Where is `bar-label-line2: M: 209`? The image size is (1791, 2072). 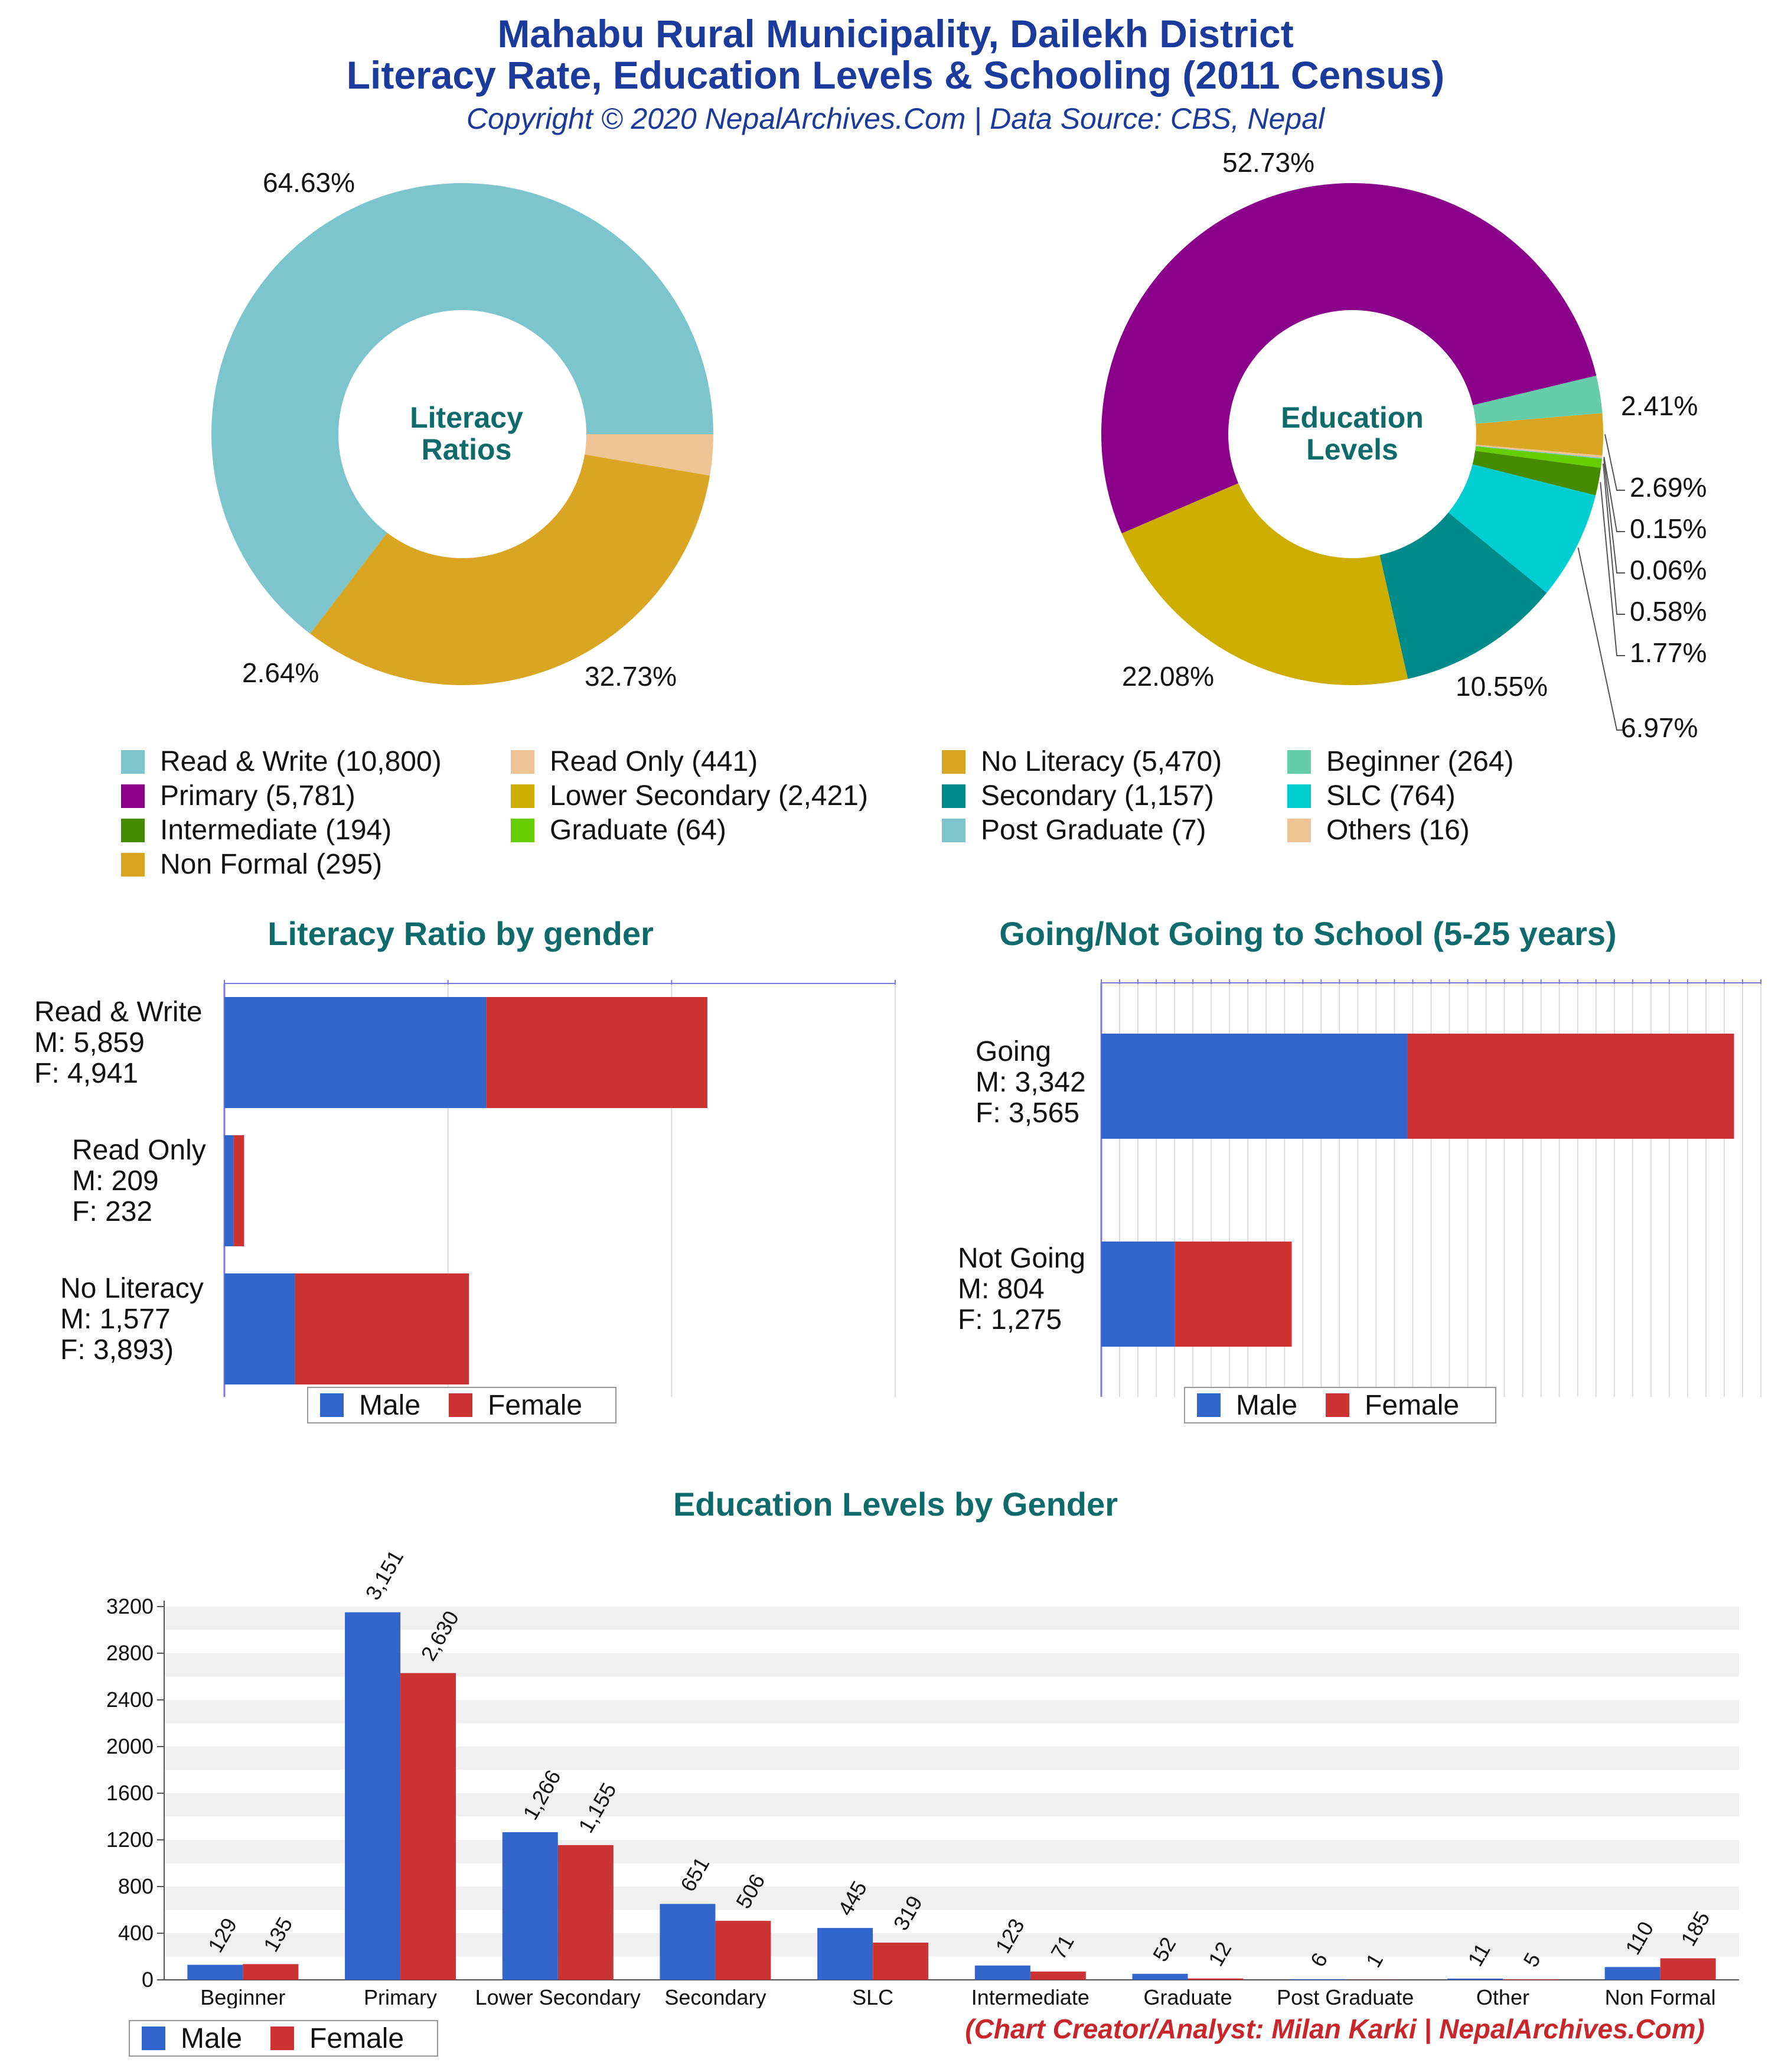 bar-label-line2: M: 209 is located at coordinates (115, 1181).